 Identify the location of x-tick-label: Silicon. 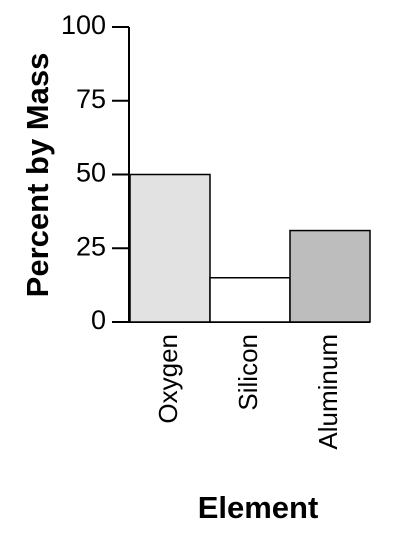
(248, 372).